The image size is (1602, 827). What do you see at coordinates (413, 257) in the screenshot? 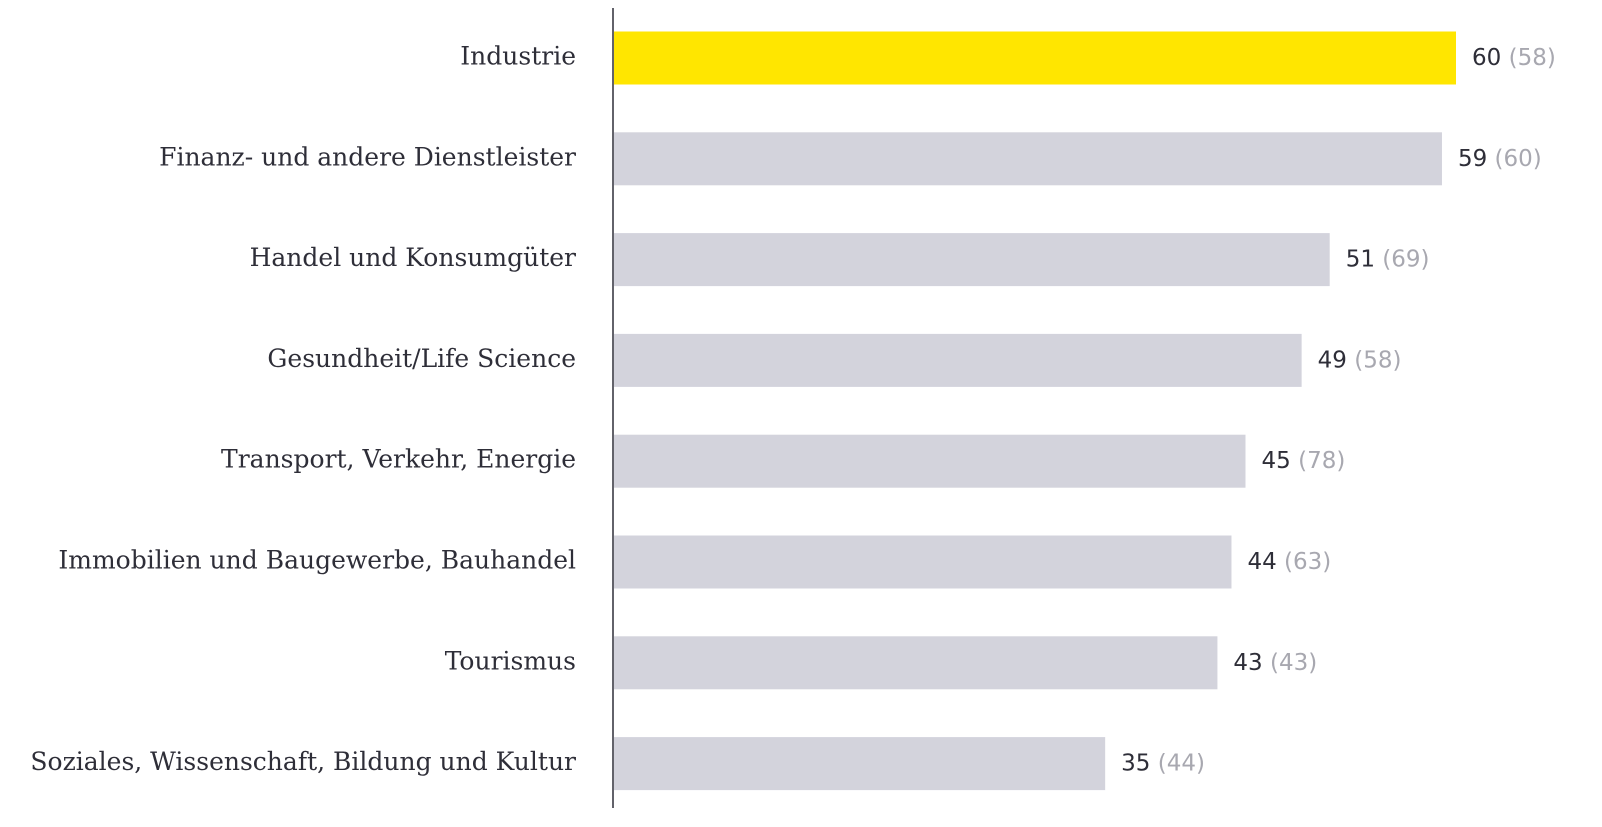
I see `category-label: Handel und Konsumgüter` at bounding box center [413, 257].